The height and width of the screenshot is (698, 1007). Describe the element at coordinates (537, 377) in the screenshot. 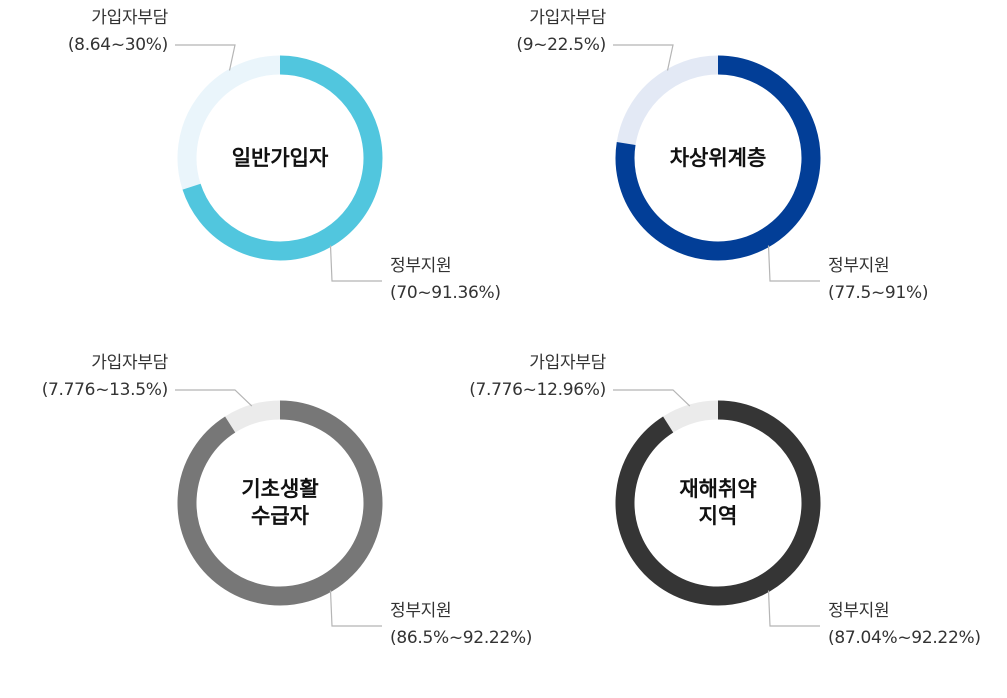

I see `subscriber-share-callout: 가입자부담 (7.776~12.96%)` at that location.